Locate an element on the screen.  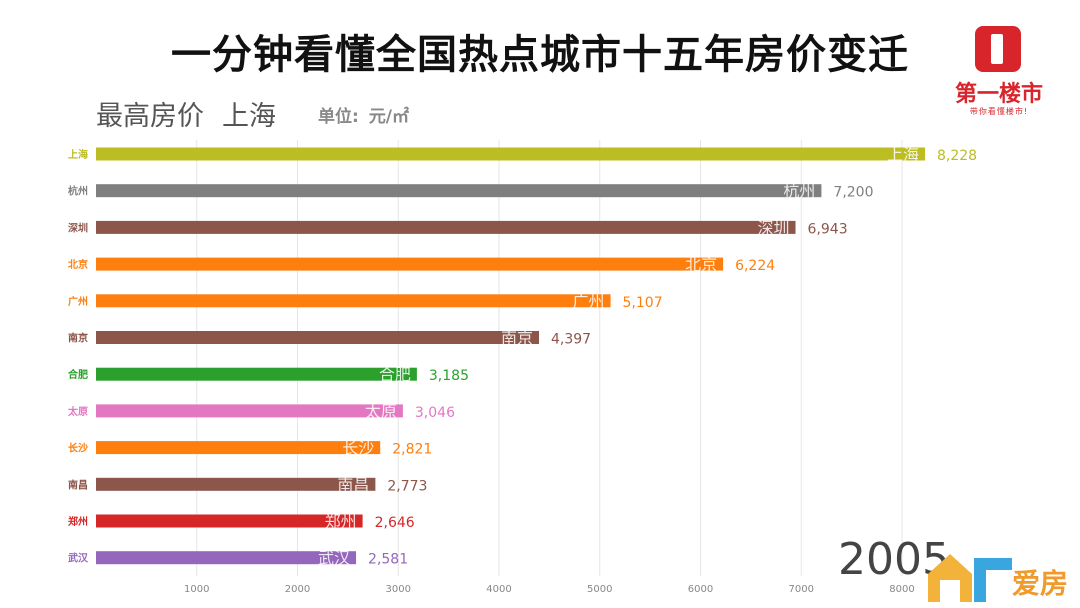
logo-mark-icon is located at coordinates (998, 49).